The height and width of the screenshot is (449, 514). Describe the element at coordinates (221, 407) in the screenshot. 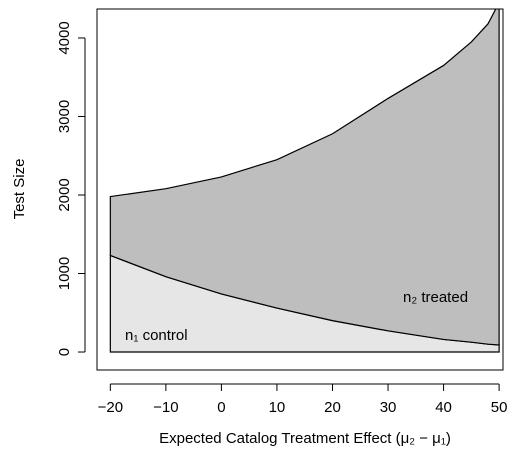

I see `x-tick-label: 0` at that location.